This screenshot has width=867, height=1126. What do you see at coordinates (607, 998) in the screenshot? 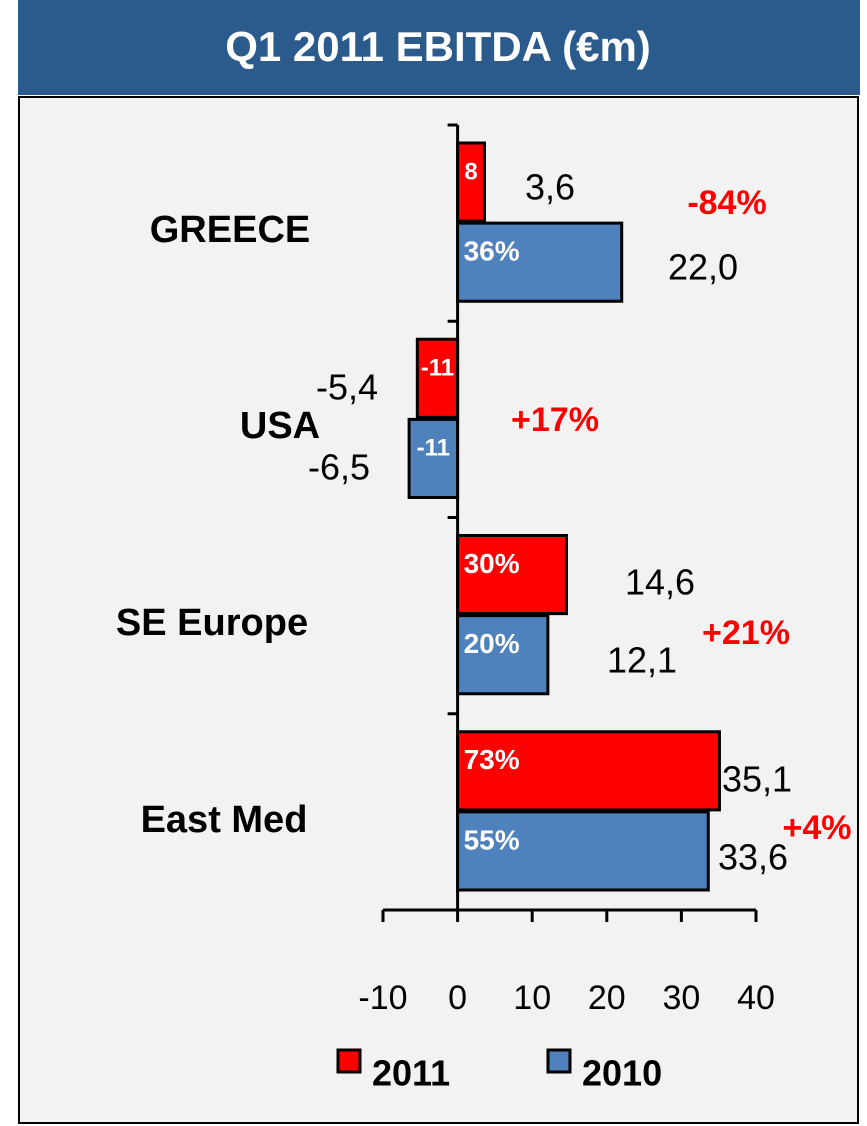
I see `x-tick-label: 20` at bounding box center [607, 998].